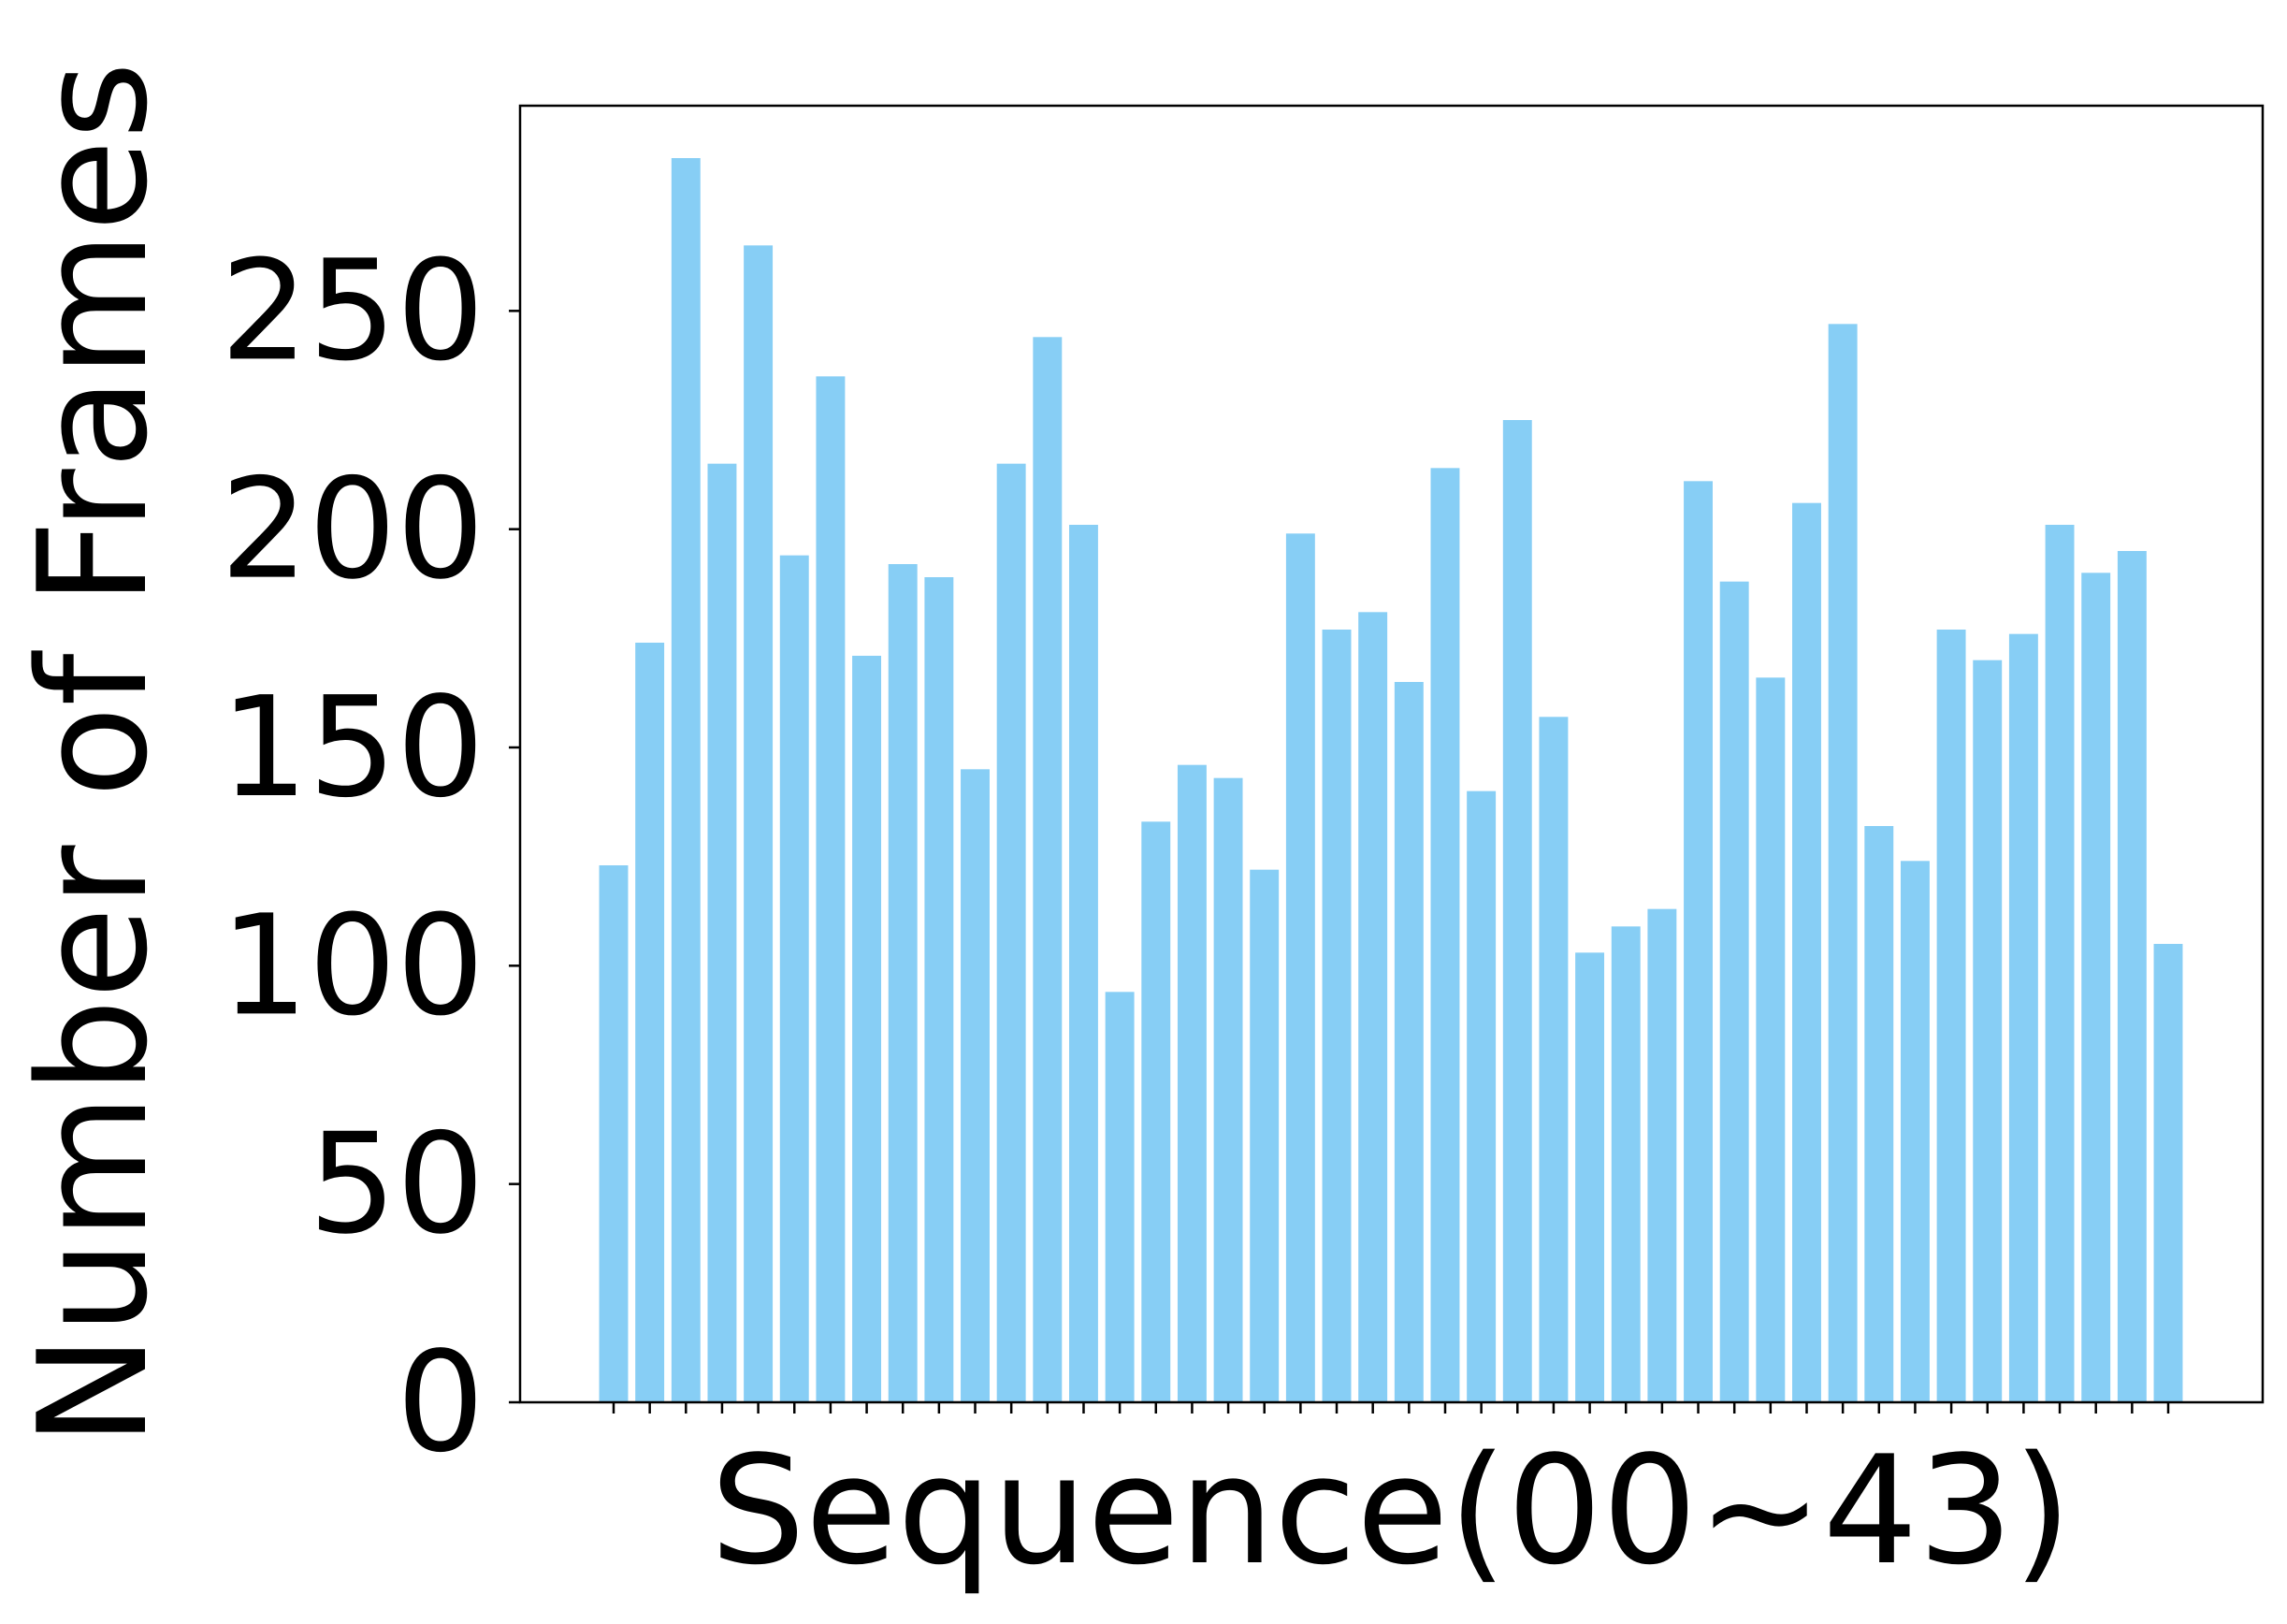 This screenshot has width=2287, height=1624. Describe the element at coordinates (397, 1184) in the screenshot. I see `y-tick-label-50: 50` at that location.